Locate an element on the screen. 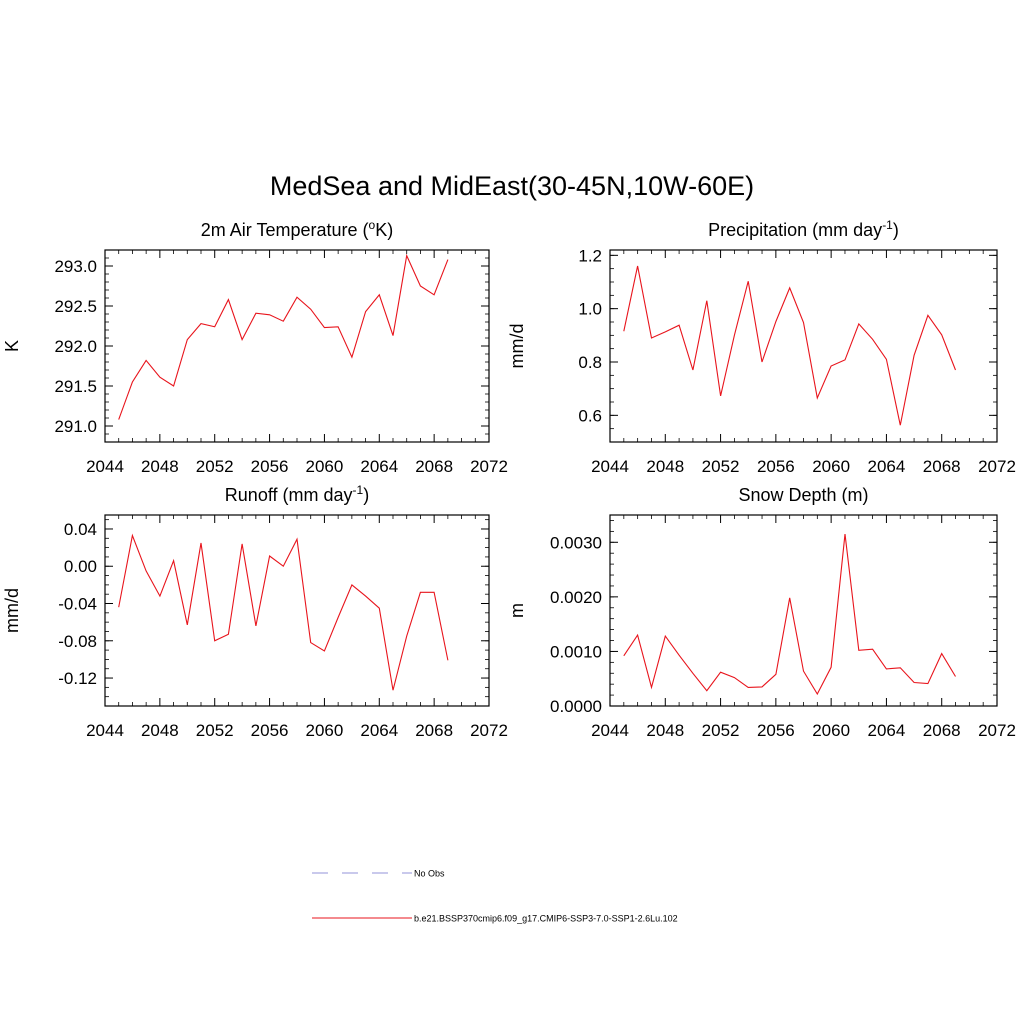 The image size is (1024, 1024). y-tick-label: -0.08 is located at coordinates (77, 641).